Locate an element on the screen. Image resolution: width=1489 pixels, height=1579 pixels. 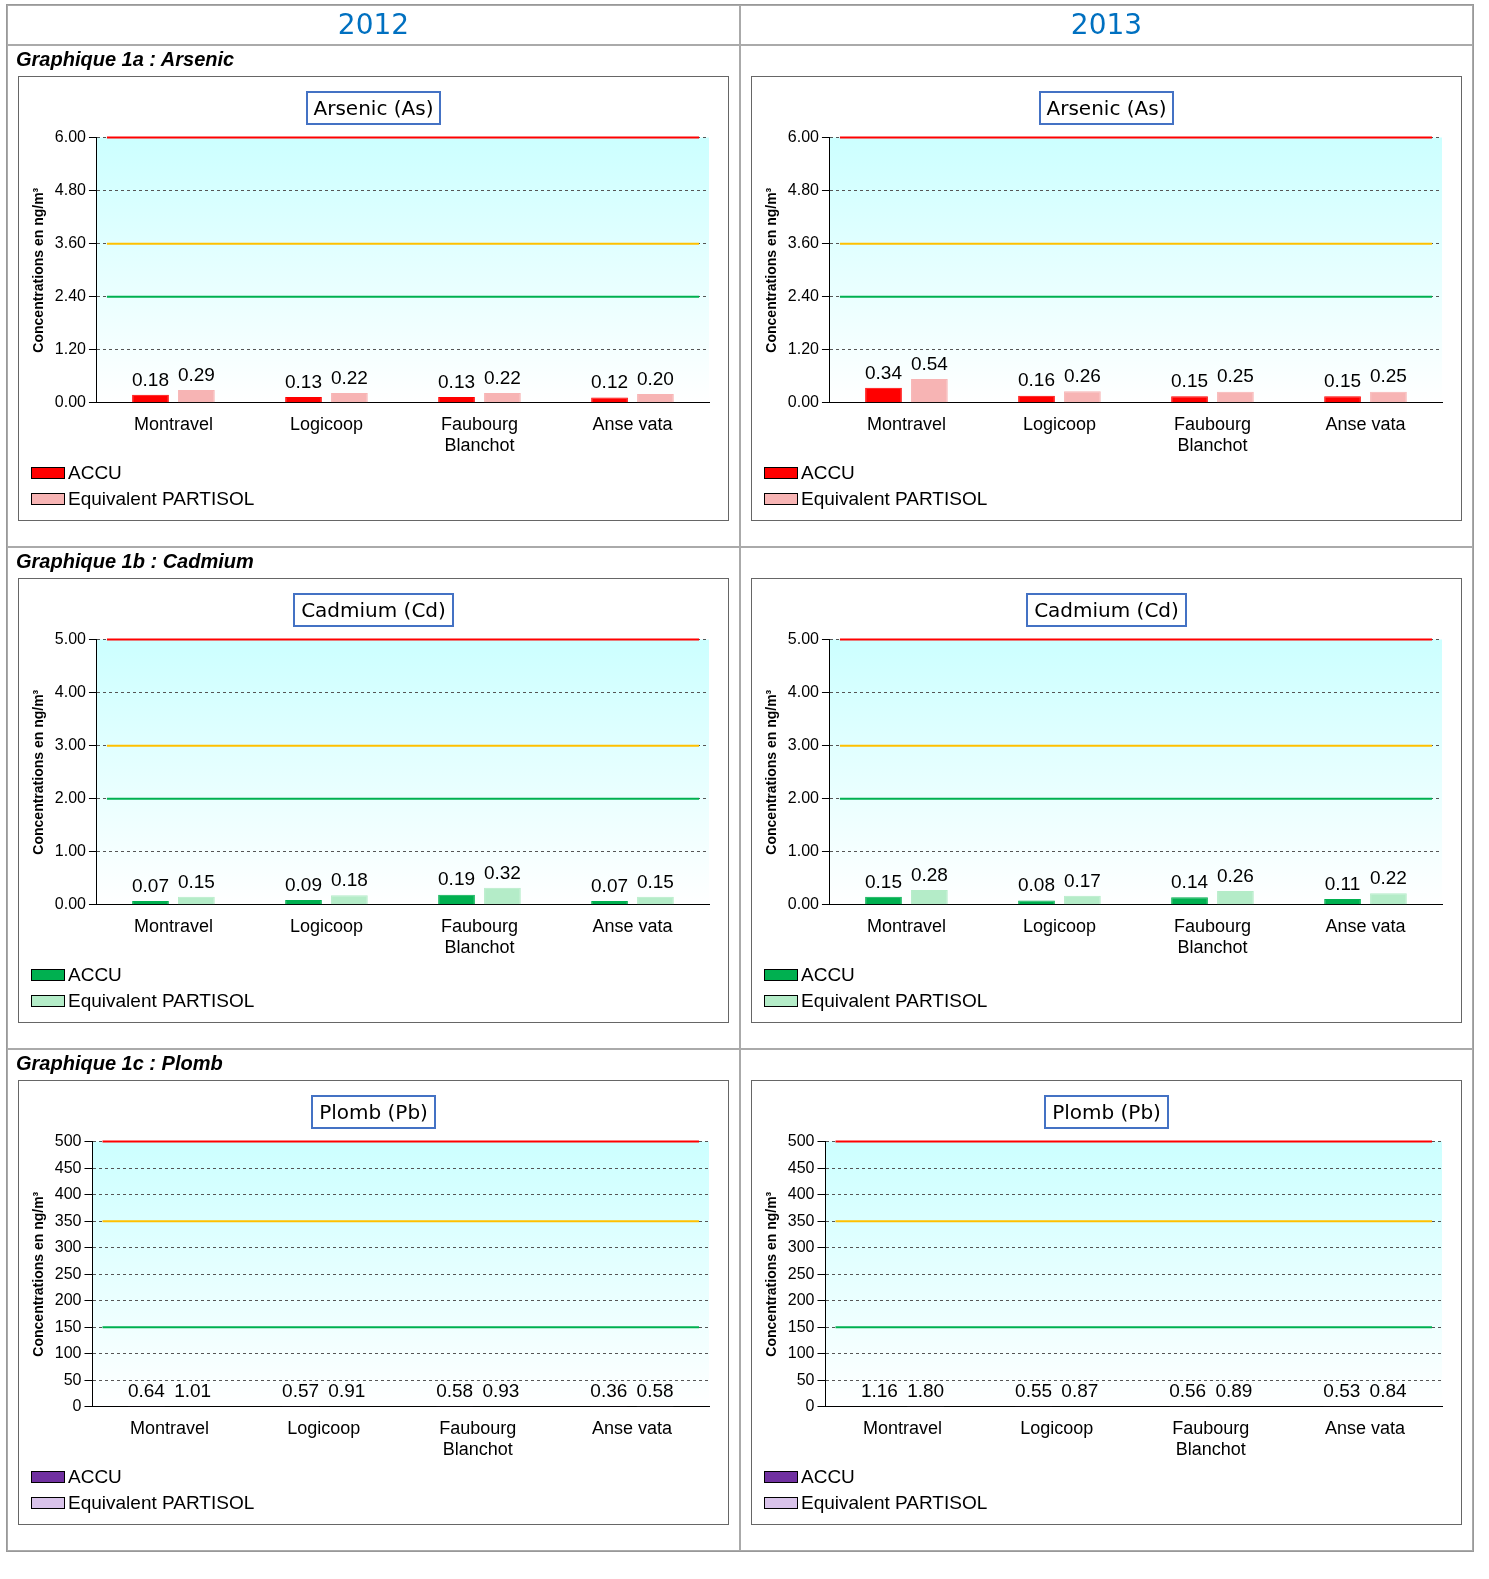
data-label: 0.20 is located at coordinates (655, 378).